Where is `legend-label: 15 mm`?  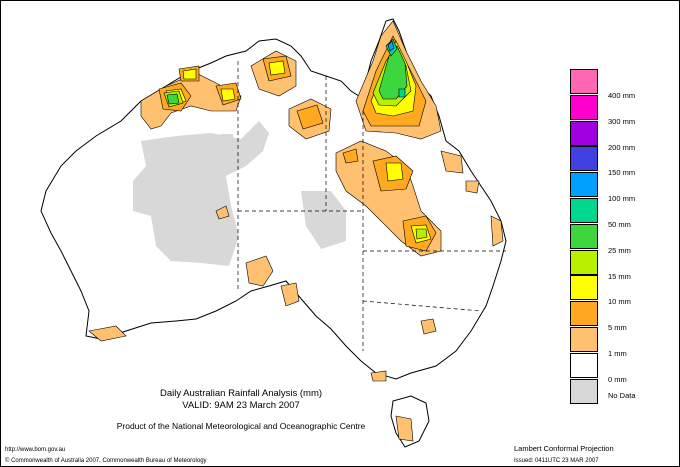
legend-label: 15 mm is located at coordinates (619, 276).